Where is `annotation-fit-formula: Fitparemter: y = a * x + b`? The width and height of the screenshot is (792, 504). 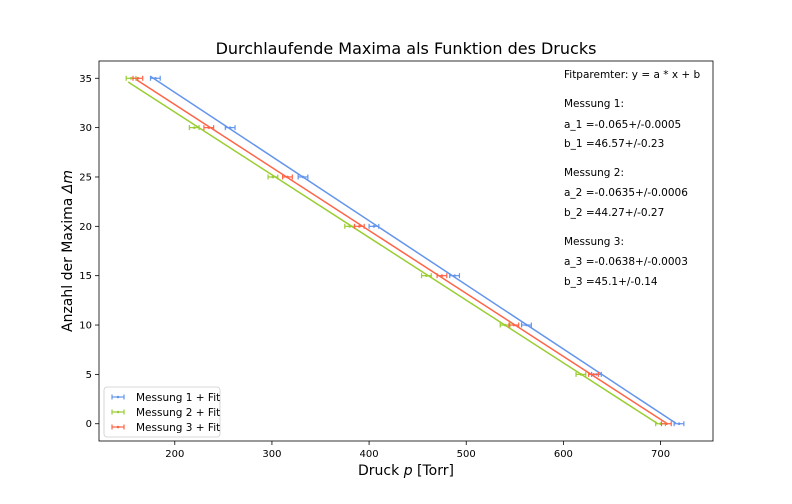
annotation-fit-formula: Fitparemter: y = a * x + b is located at coordinates (632, 75).